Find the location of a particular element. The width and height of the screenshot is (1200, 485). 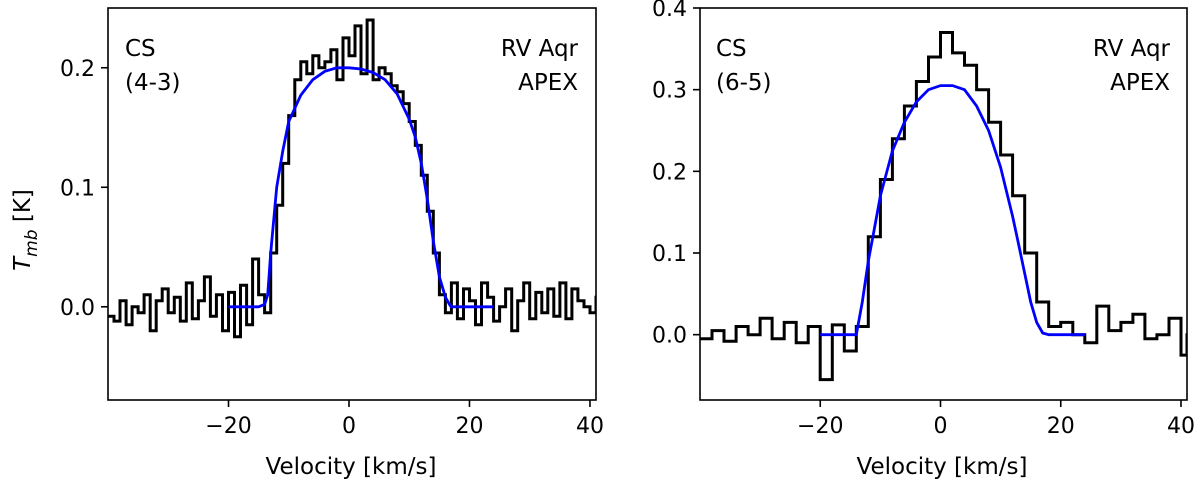

y-axis-label: Tmb [K] is located at coordinates (26, 230).